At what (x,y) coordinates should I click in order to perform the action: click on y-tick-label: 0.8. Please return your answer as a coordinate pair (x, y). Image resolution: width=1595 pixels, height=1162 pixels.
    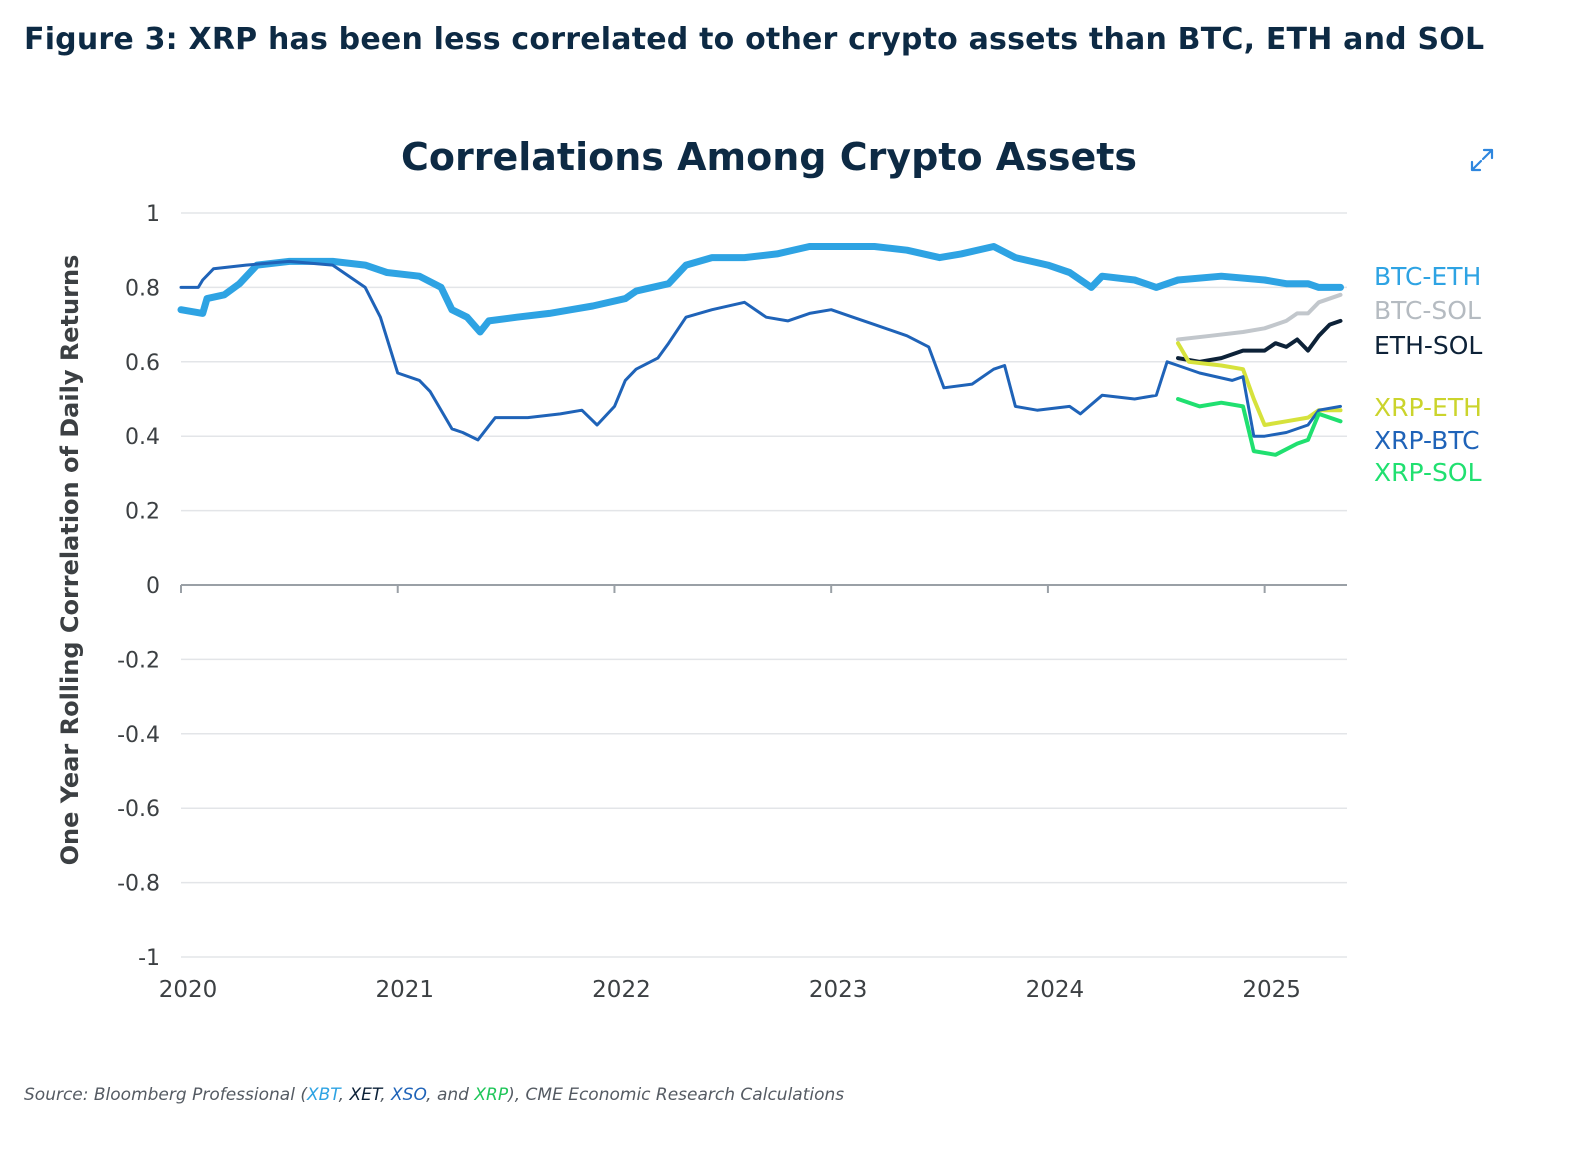
    Looking at the image, I should click on (142, 288).